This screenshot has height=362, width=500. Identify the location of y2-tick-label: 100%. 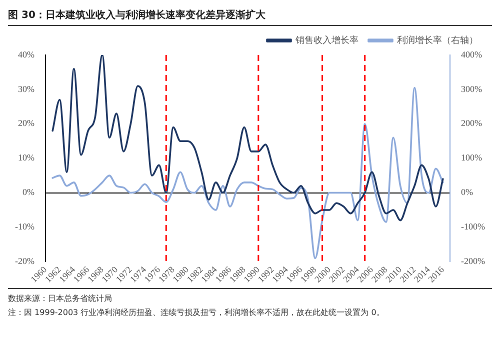
(472, 157).